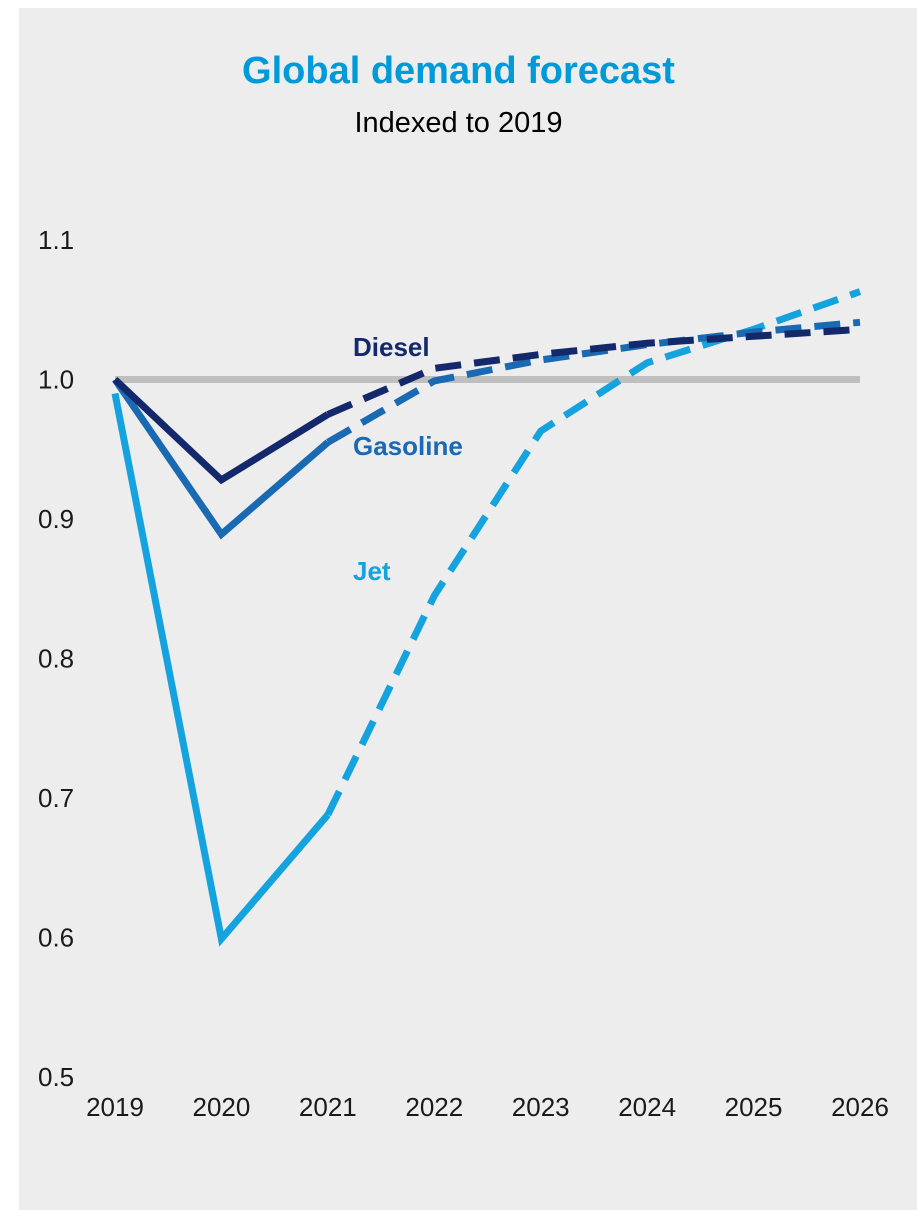 This screenshot has height=1210, width=917. Describe the element at coordinates (541, 1107) in the screenshot. I see `x-tick-label: 2023` at that location.